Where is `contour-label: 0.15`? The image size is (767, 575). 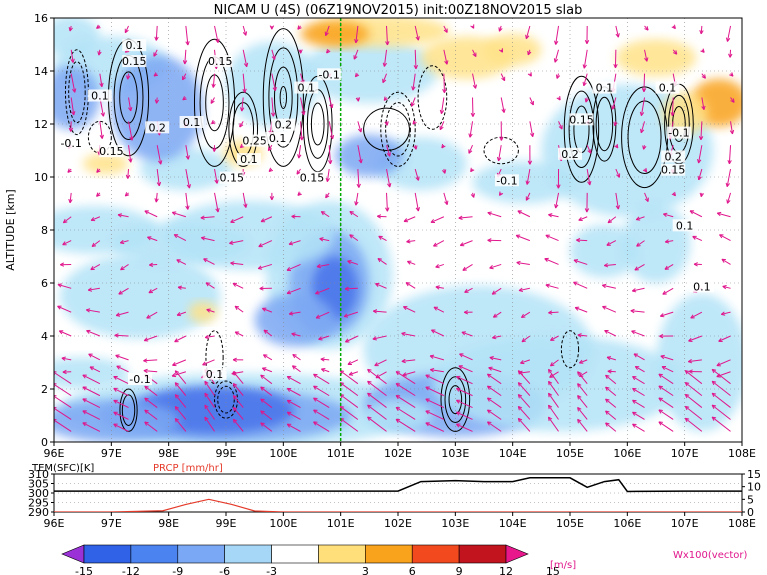 contour-label: 0.15 is located at coordinates (312, 178).